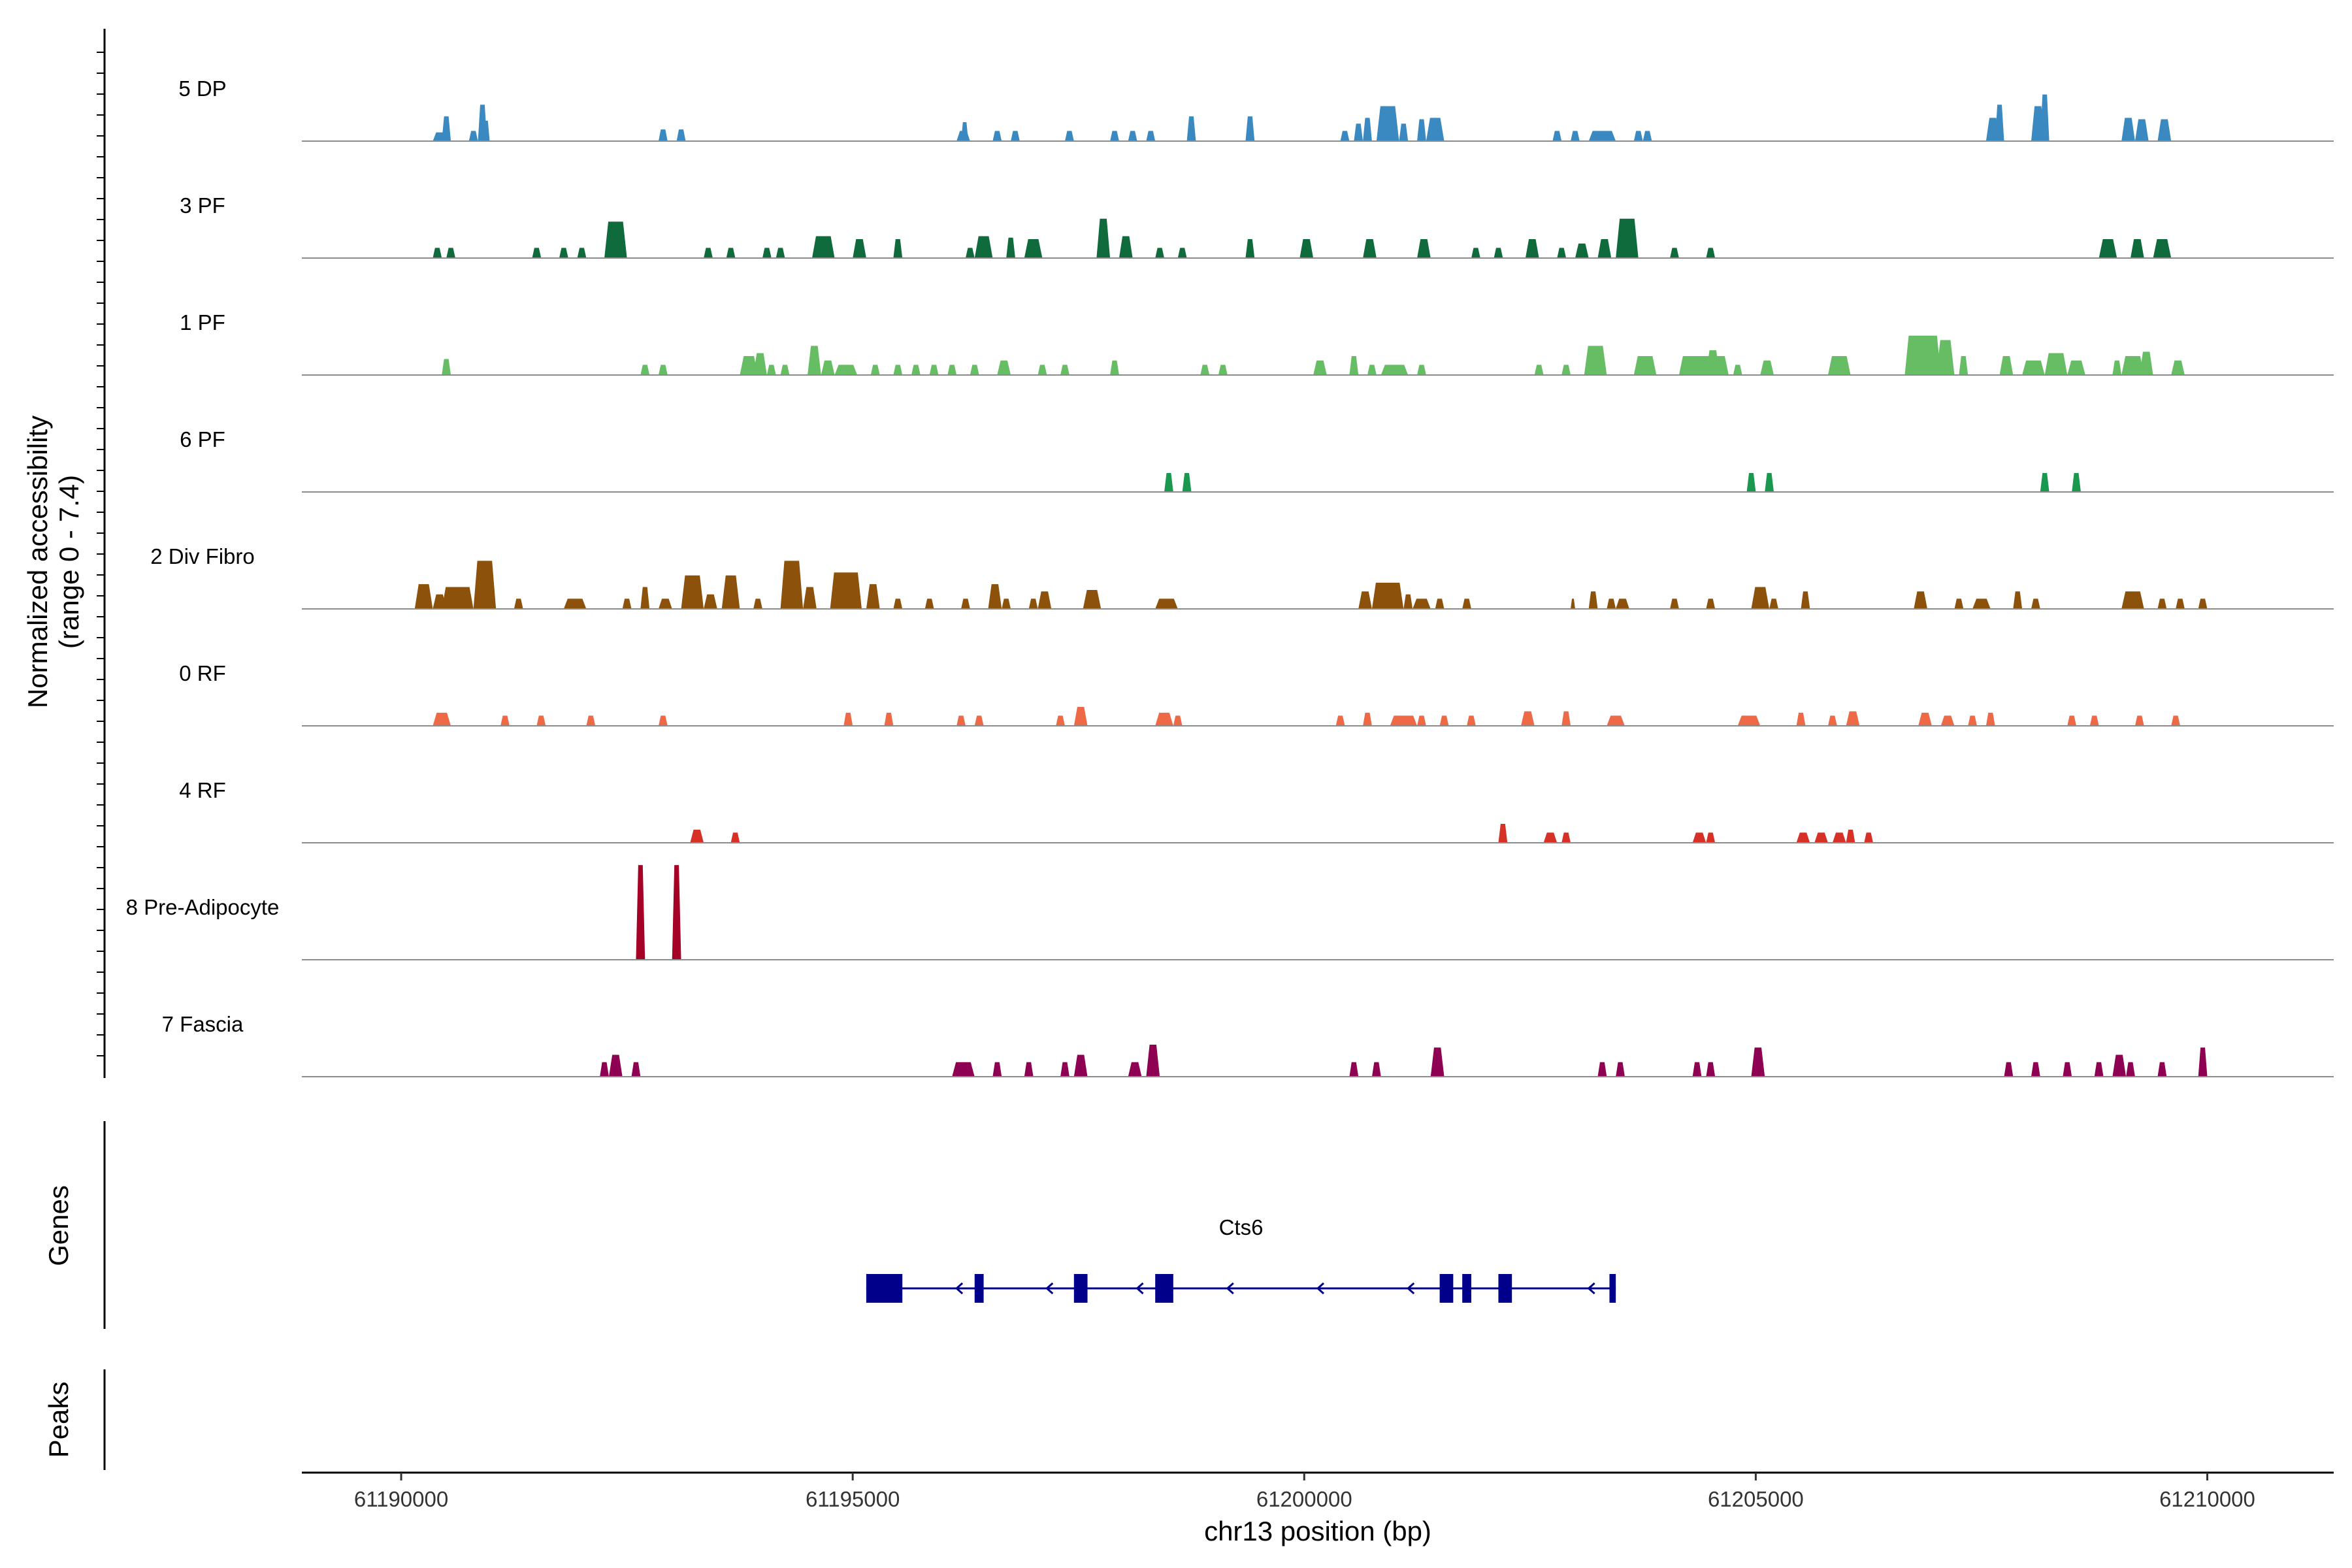 The image size is (2352, 1568). I want to click on track-label: 6 PF, so click(202, 439).